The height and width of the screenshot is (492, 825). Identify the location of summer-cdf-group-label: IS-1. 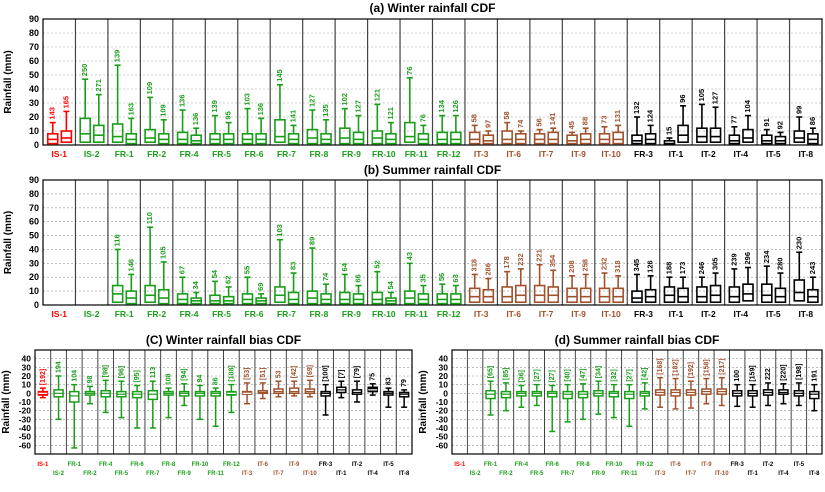
(59, 314).